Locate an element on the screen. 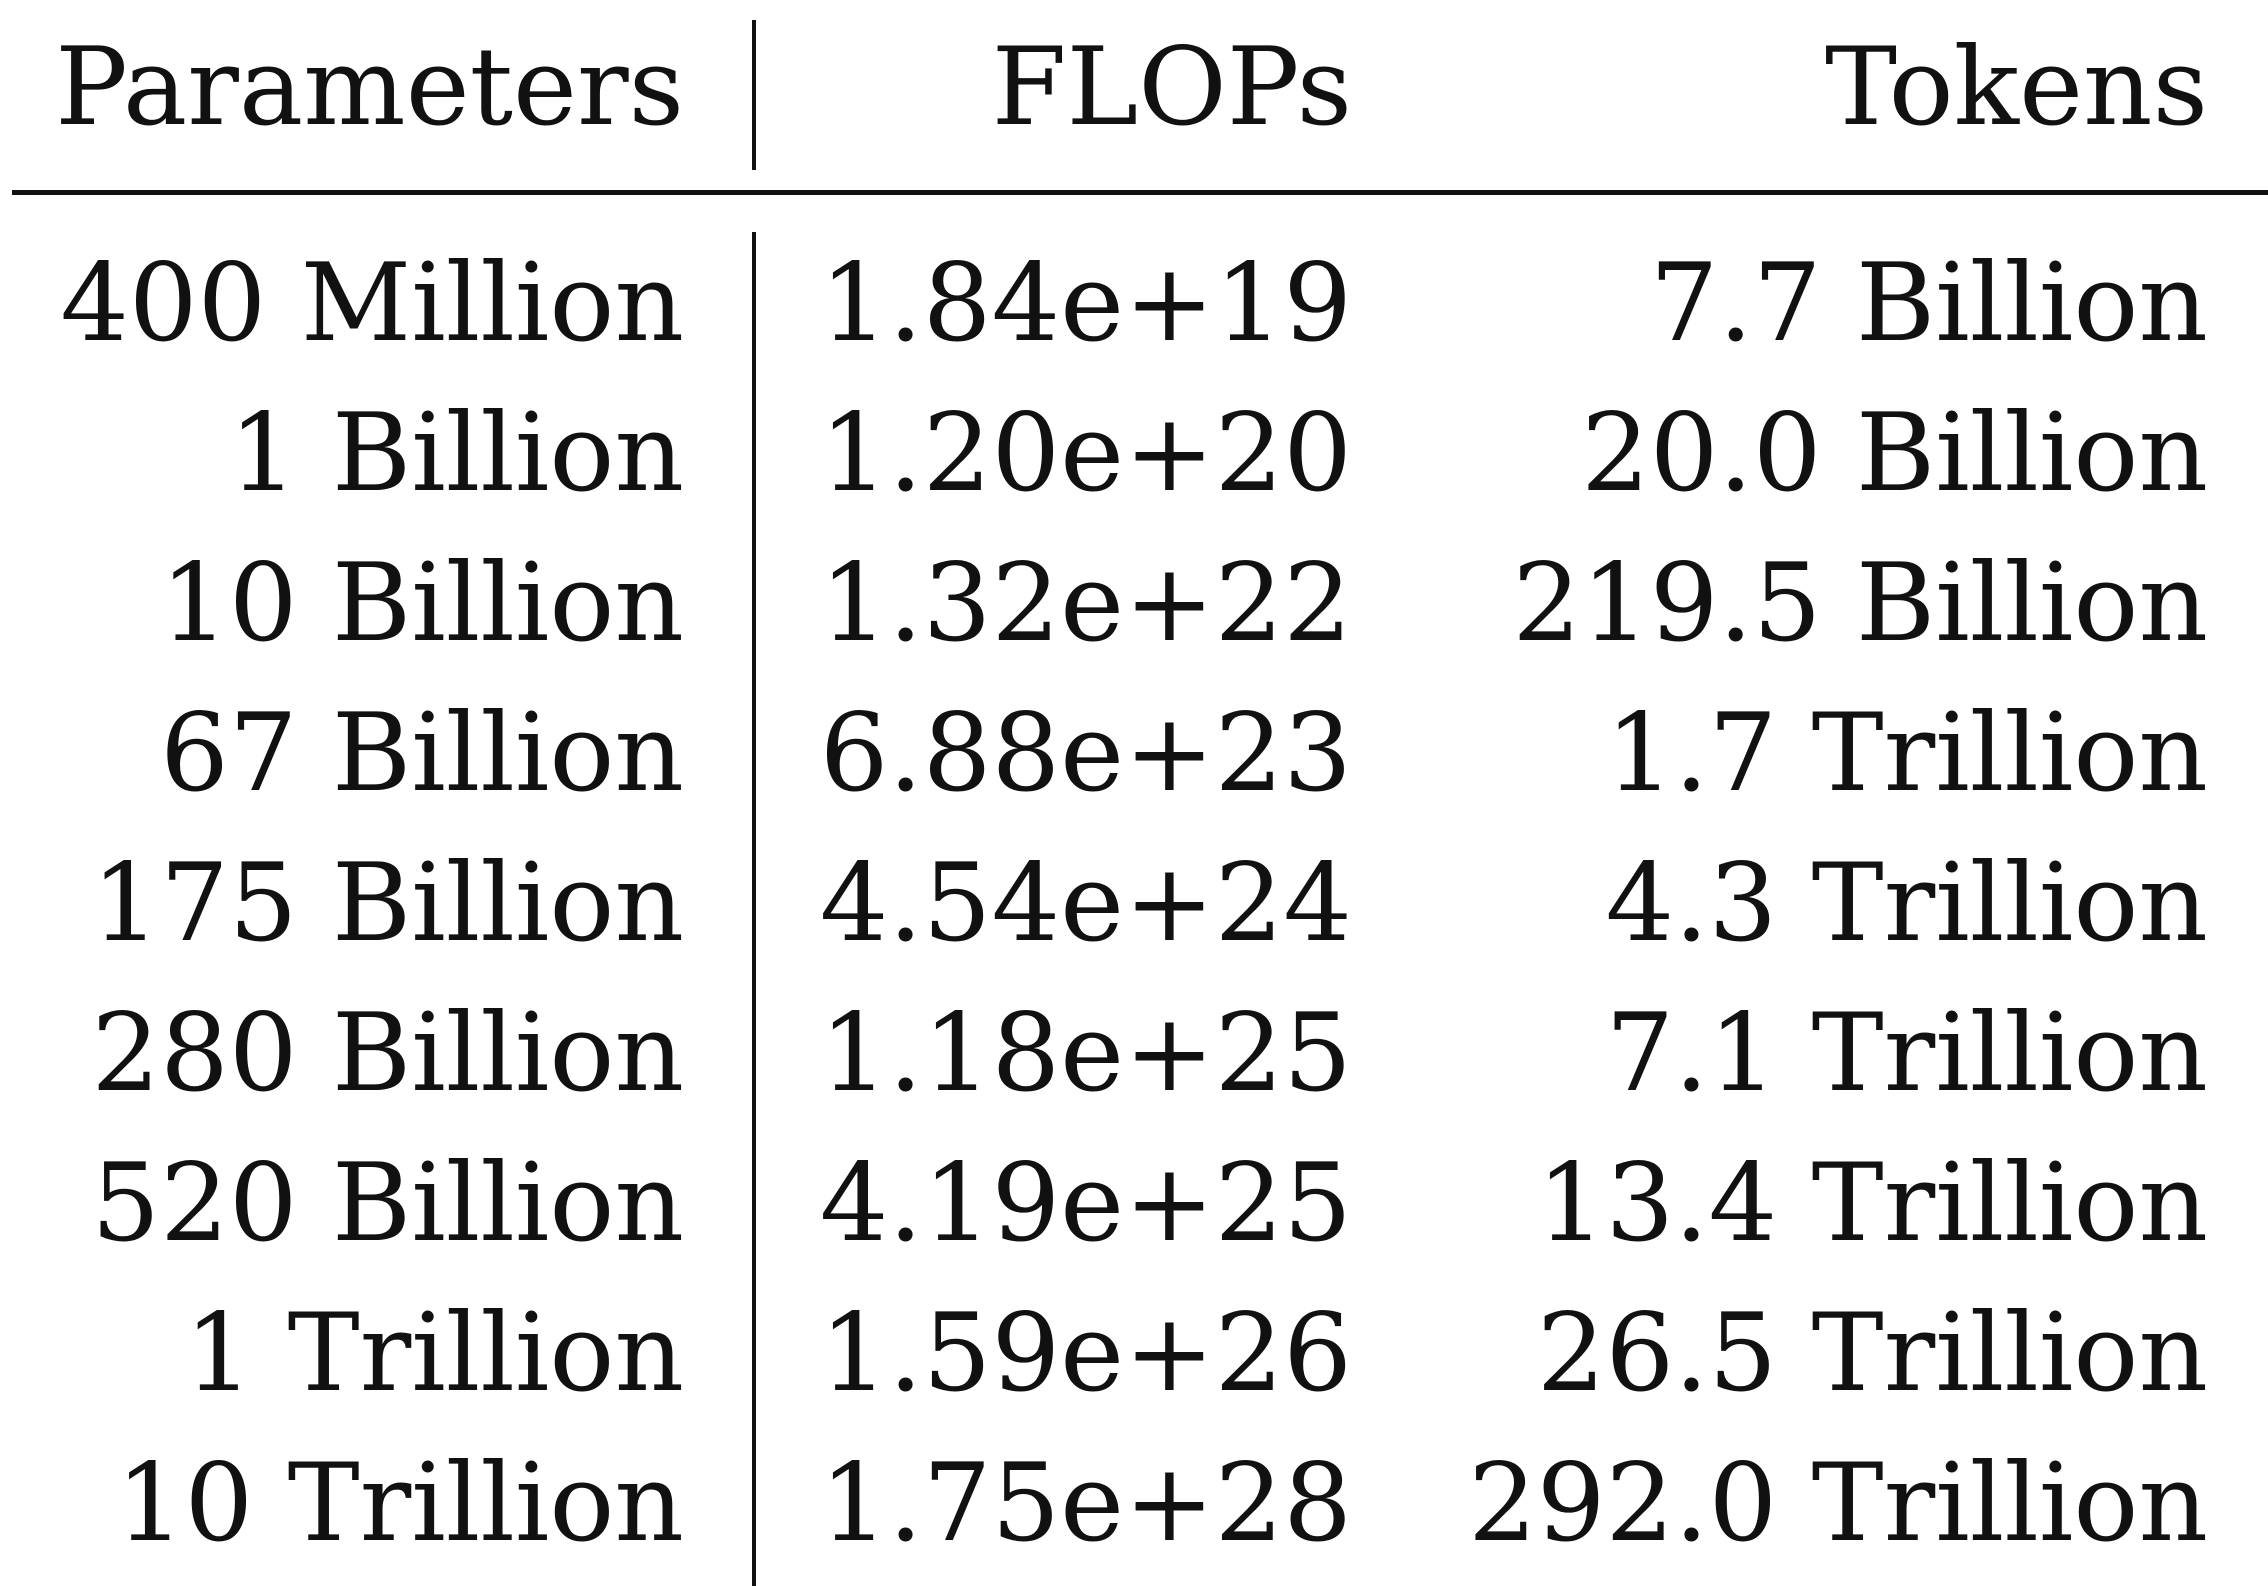  cell-parameters: 175 Billion is located at coordinates (387, 903).